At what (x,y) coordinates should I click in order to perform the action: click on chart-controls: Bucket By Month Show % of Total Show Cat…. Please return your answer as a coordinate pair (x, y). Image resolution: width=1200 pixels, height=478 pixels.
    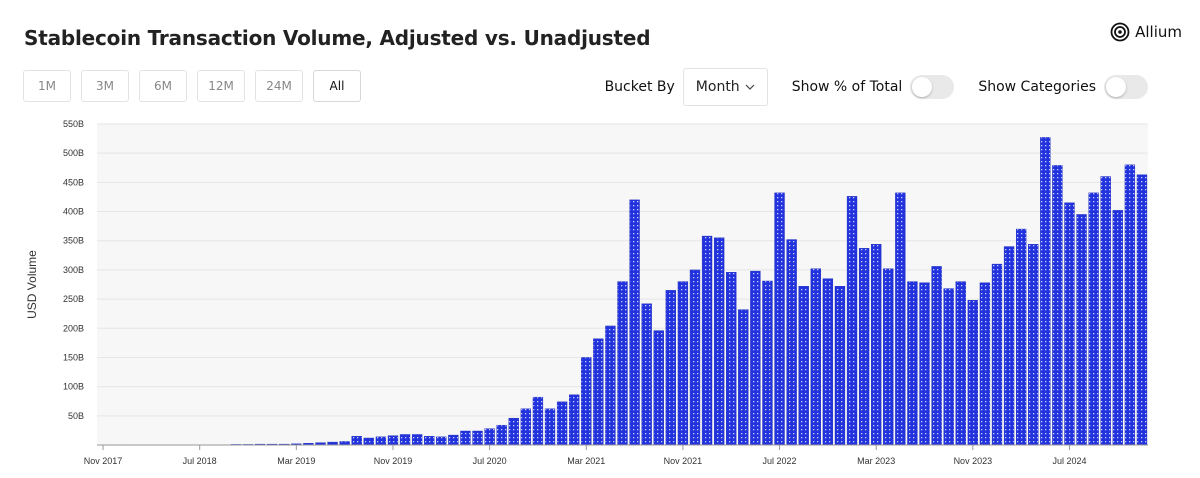
    Looking at the image, I should click on (876, 87).